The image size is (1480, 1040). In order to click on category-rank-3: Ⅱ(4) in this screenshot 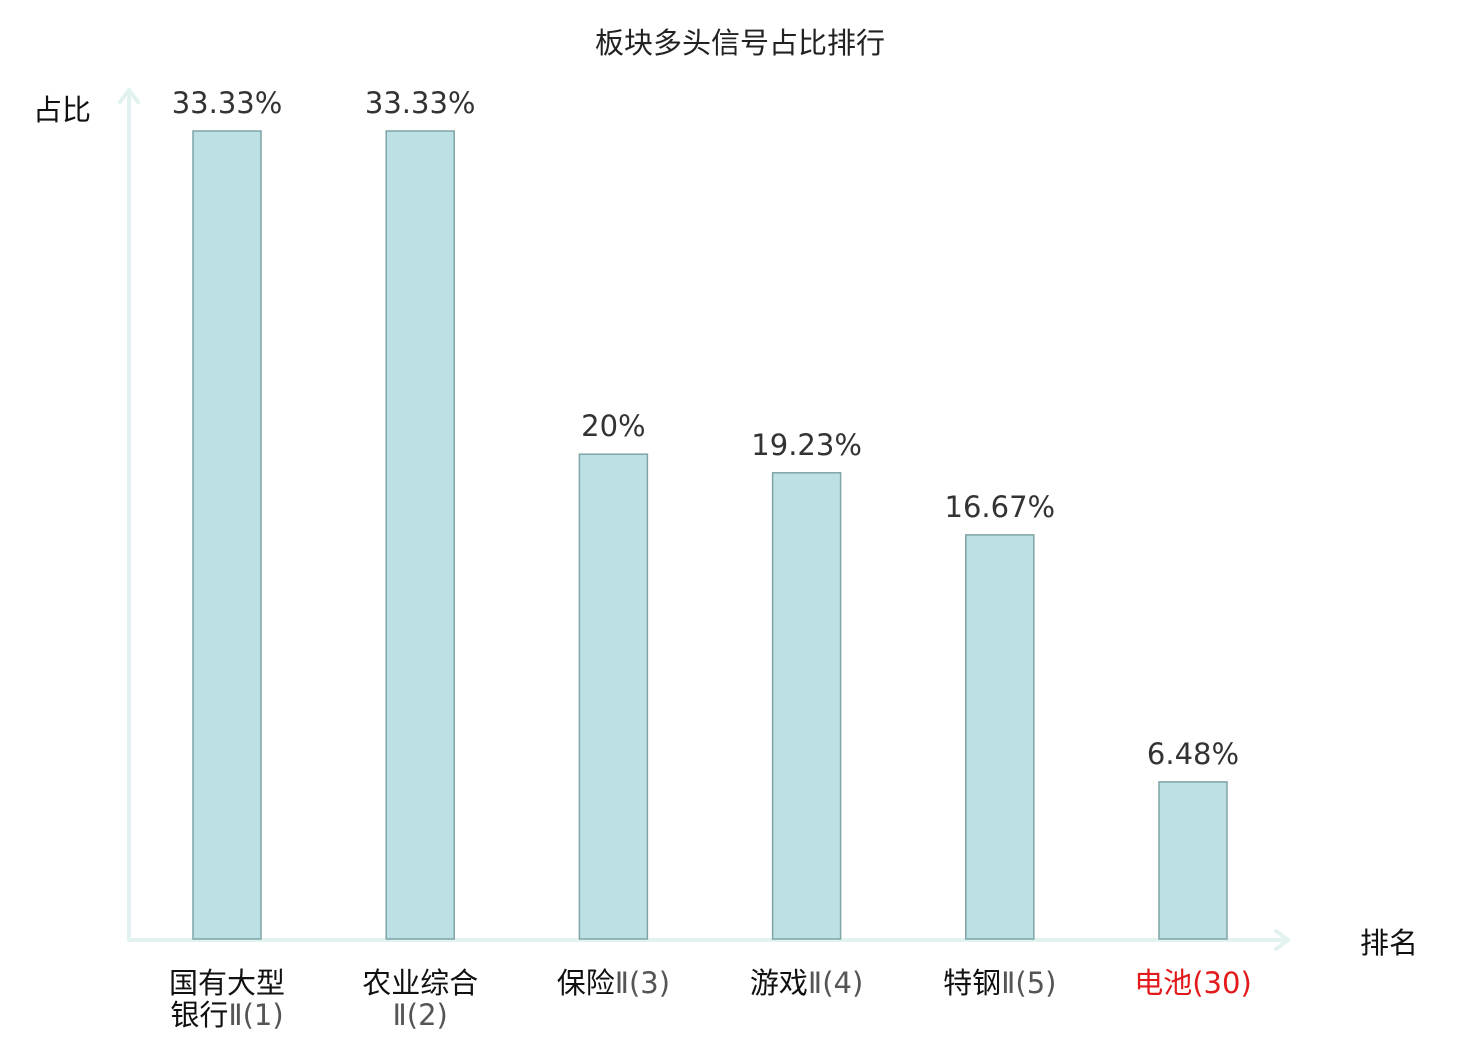, I will do `click(835, 983)`.